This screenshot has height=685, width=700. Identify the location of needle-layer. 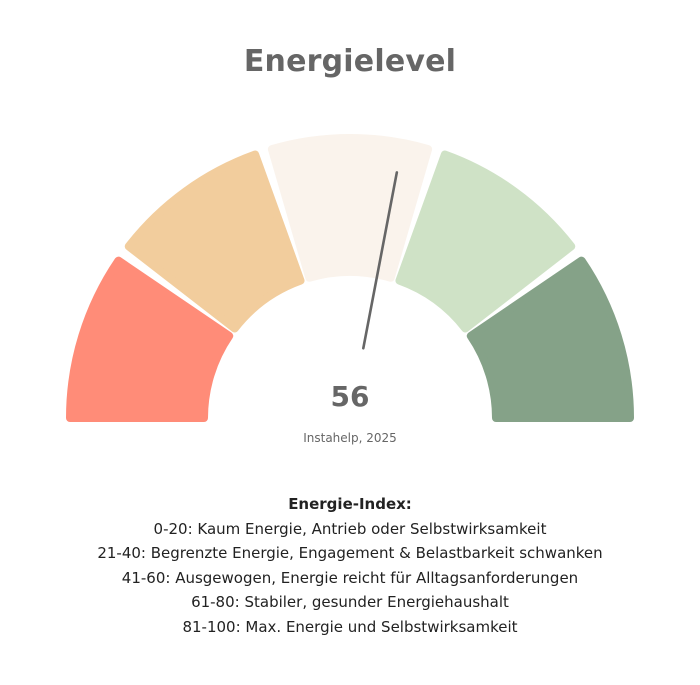
(380, 260).